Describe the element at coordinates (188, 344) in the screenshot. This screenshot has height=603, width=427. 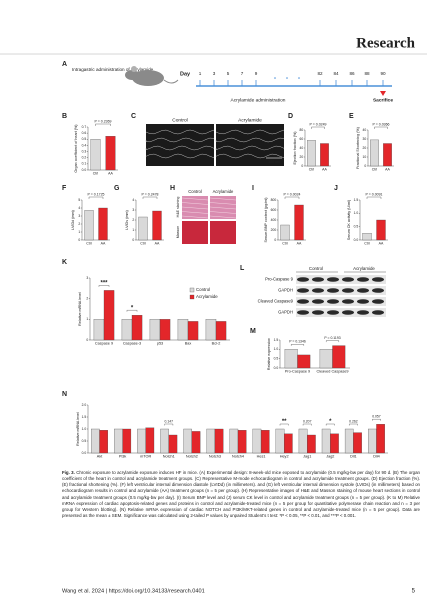
I see `x-tick-label: Bax` at that location.